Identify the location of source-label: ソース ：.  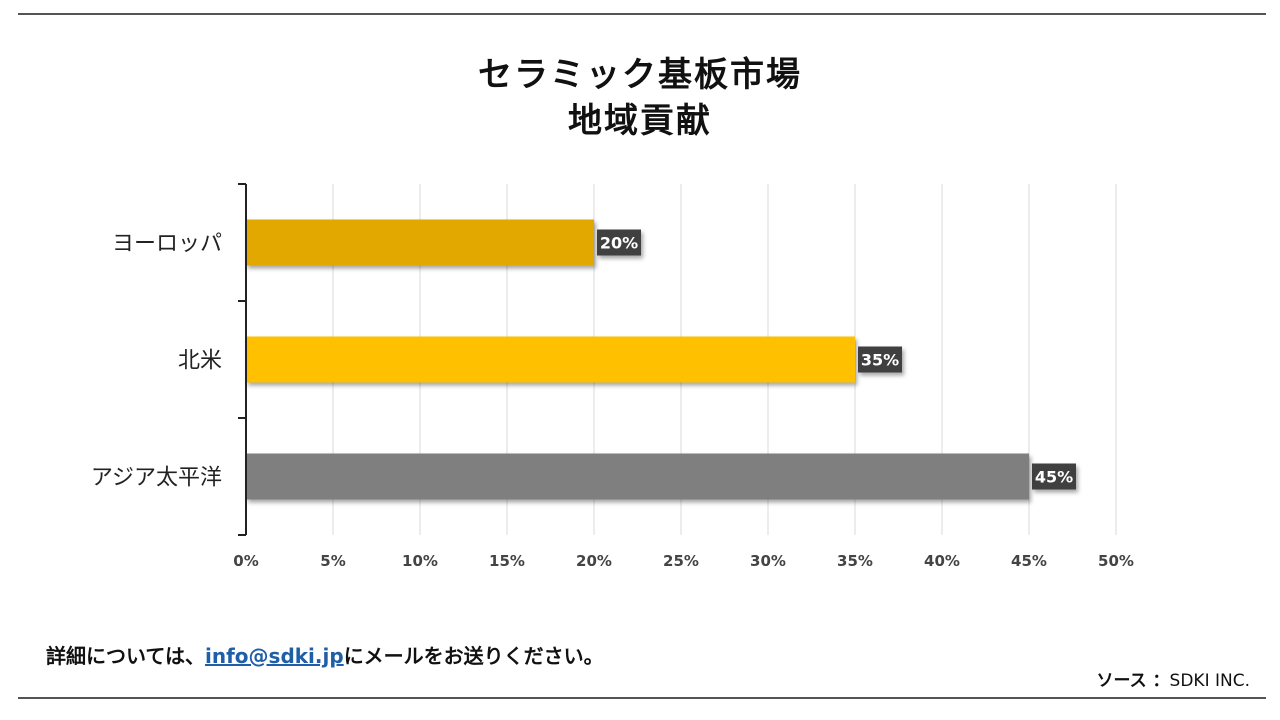
(1133, 681).